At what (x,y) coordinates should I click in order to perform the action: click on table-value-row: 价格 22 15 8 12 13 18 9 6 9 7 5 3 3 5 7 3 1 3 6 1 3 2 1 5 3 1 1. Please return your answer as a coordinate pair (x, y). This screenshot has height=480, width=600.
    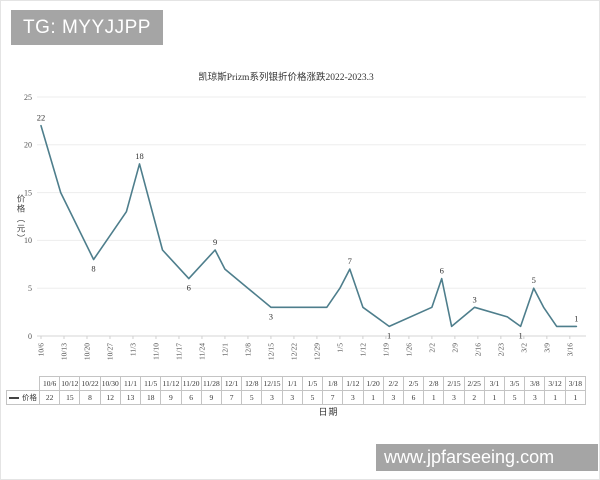
    Looking at the image, I should click on (296, 397).